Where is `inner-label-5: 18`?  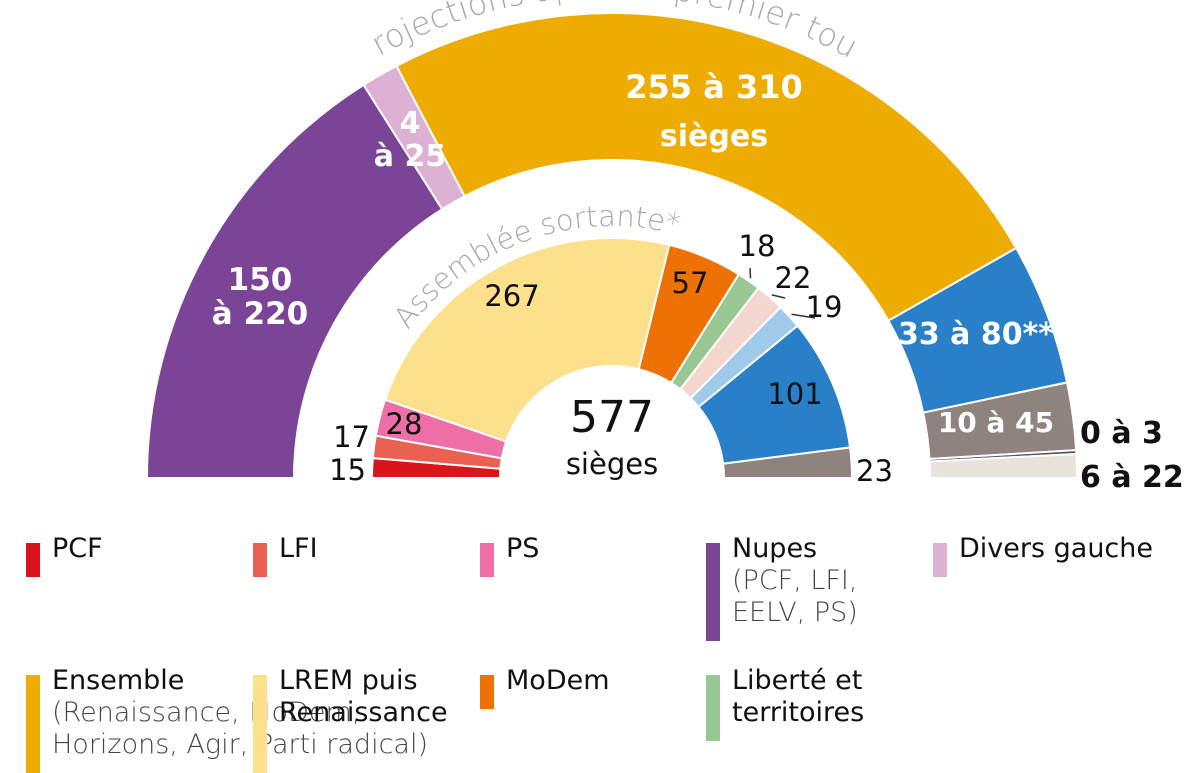
inner-label-5: 18 is located at coordinates (757, 246).